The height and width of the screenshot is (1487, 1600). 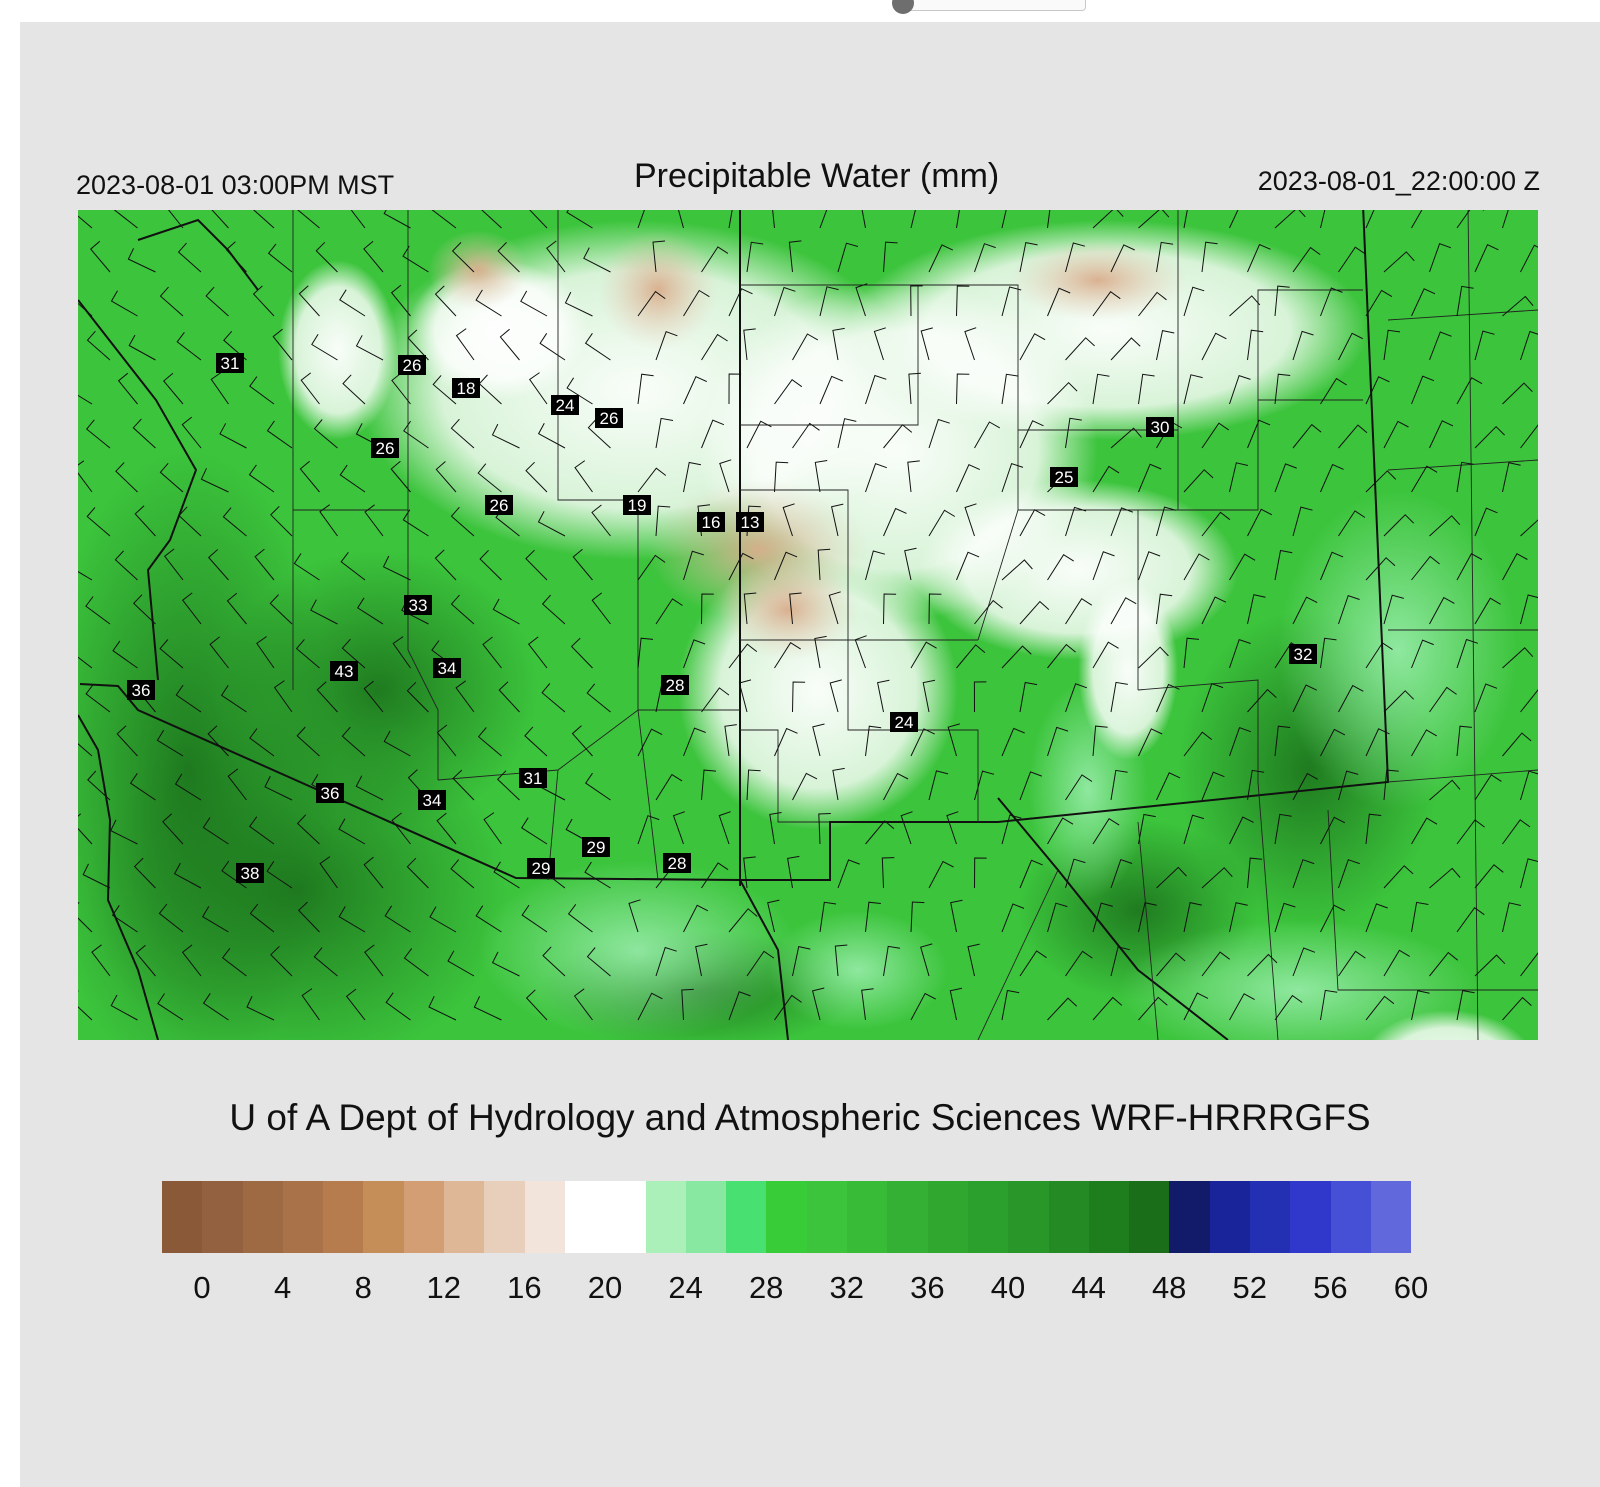 I want to click on station-value: 24, so click(x=904, y=722).